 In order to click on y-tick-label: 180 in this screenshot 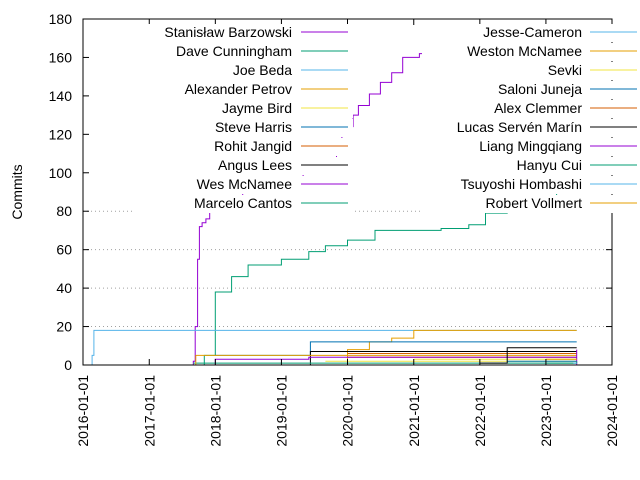, I will do `click(61, 19)`.